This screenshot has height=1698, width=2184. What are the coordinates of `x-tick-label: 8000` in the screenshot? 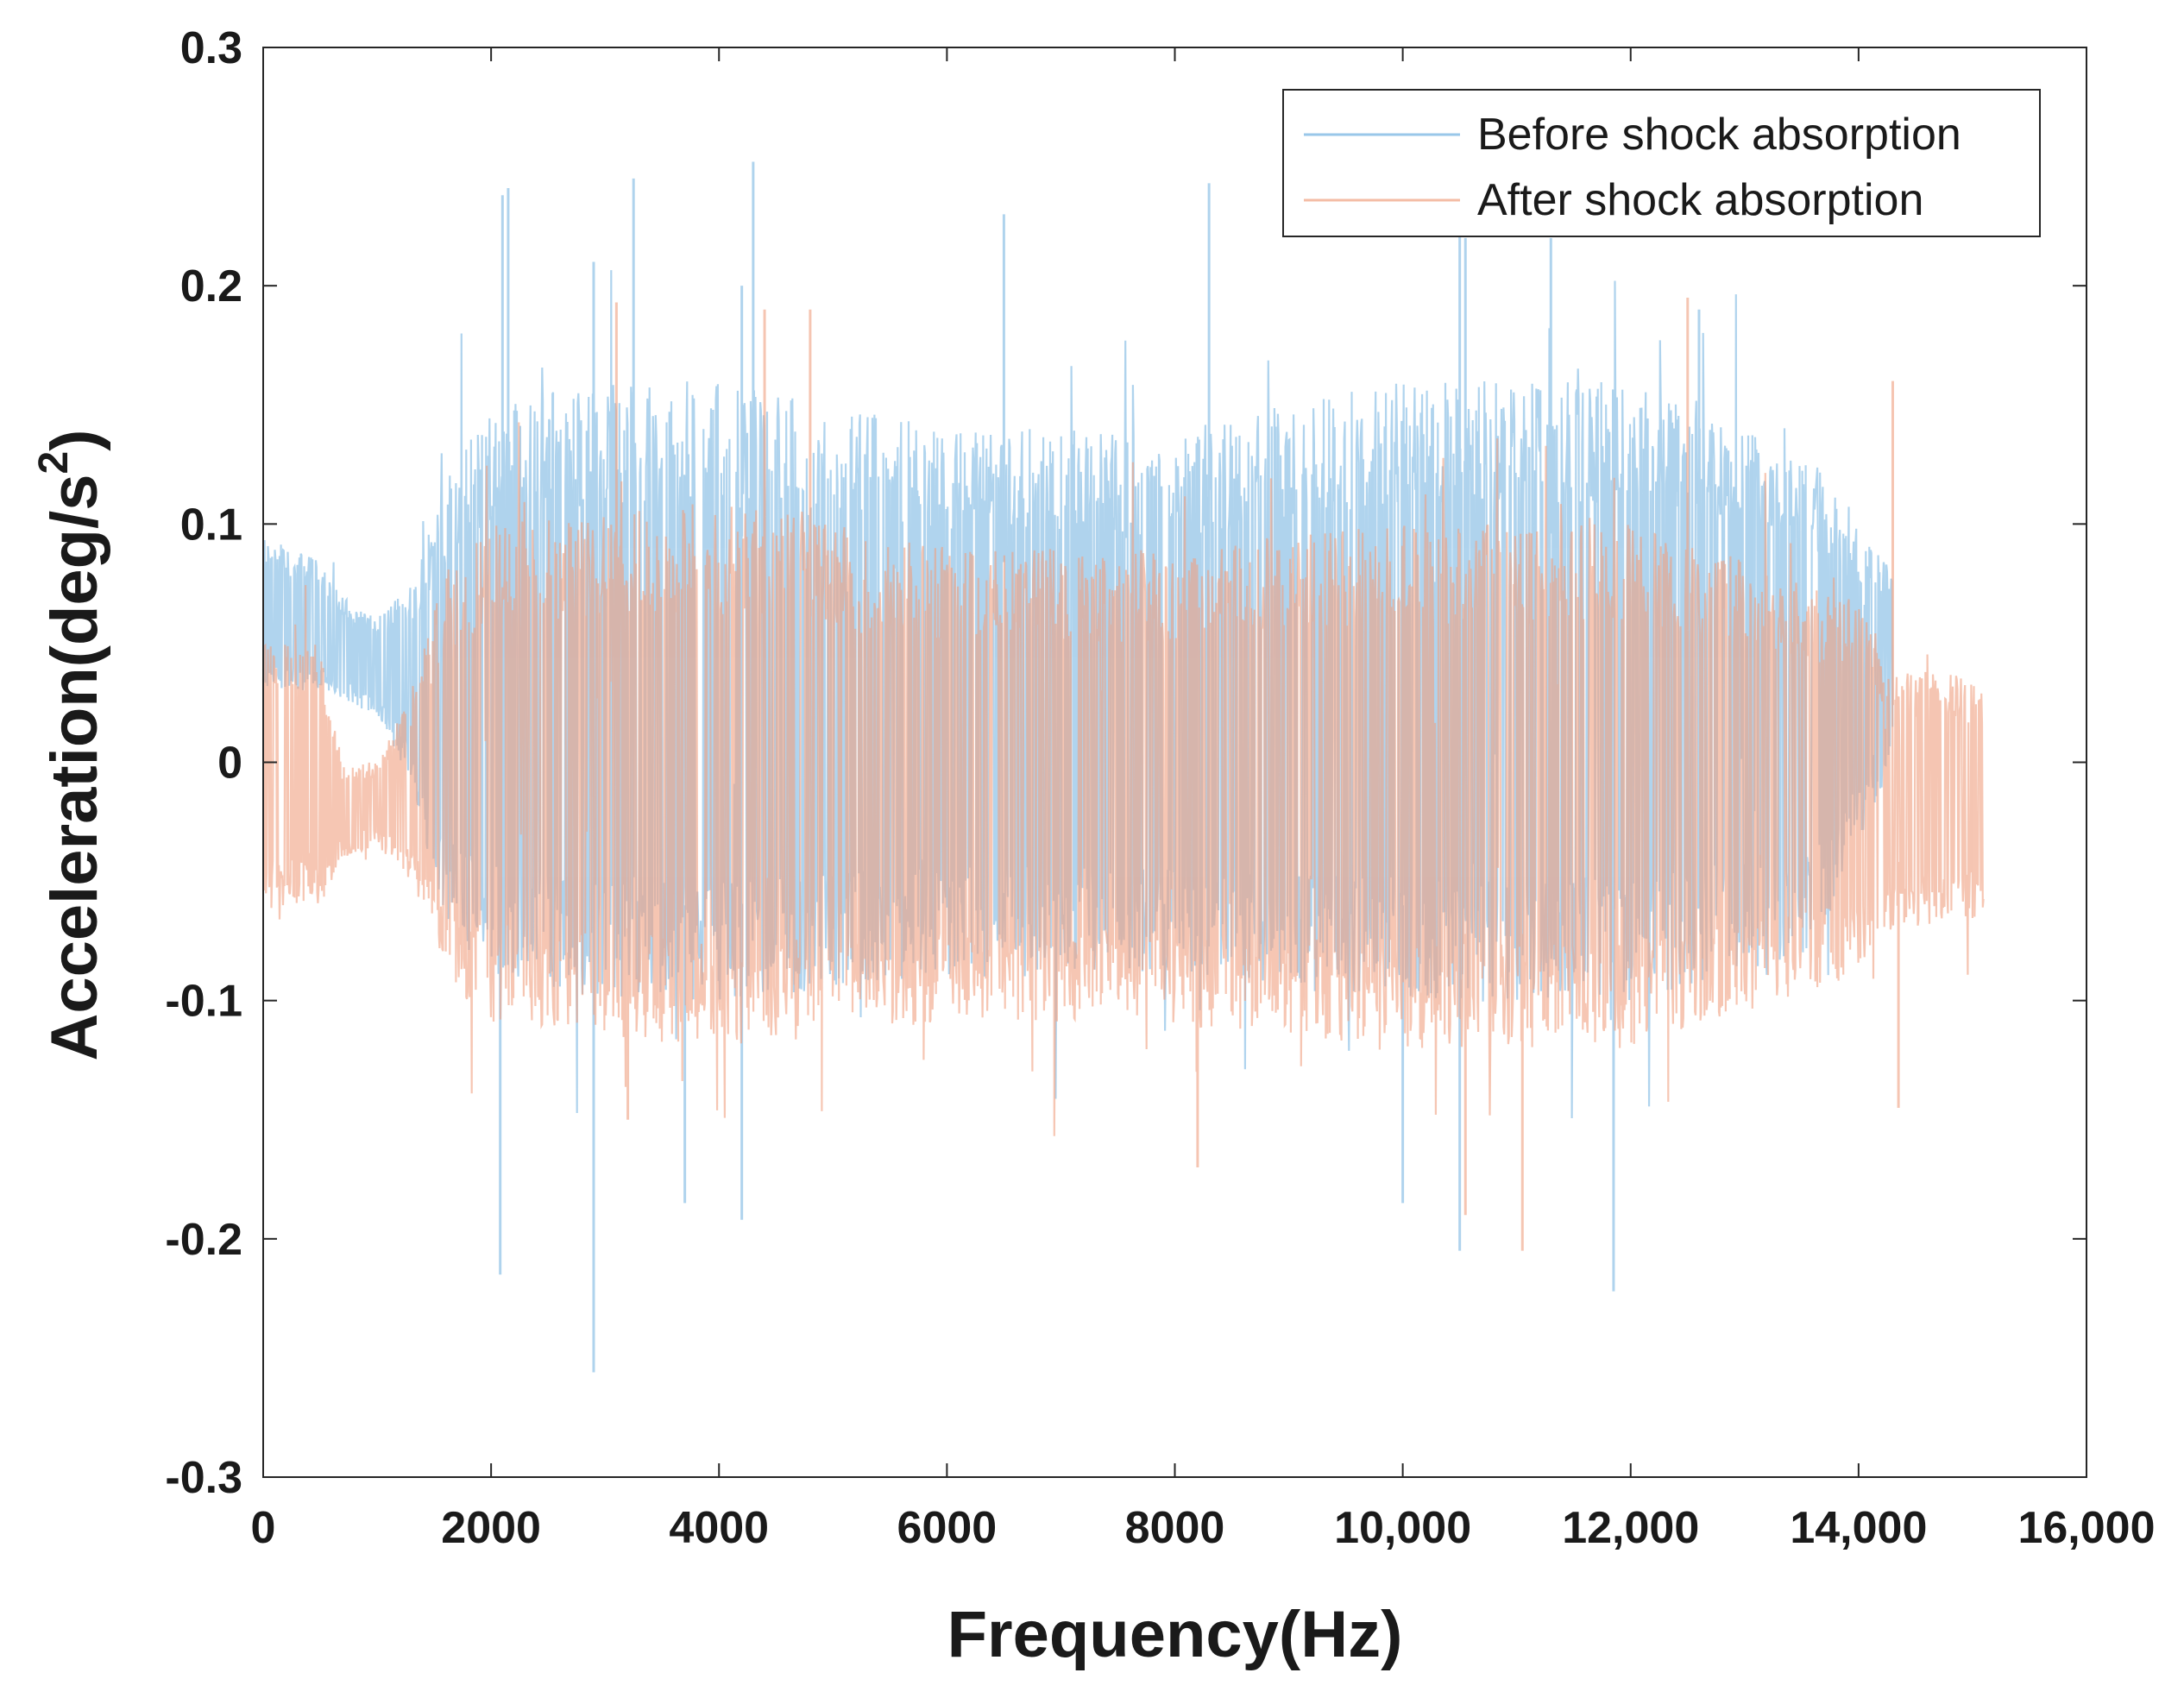 It's located at (1175, 1528).